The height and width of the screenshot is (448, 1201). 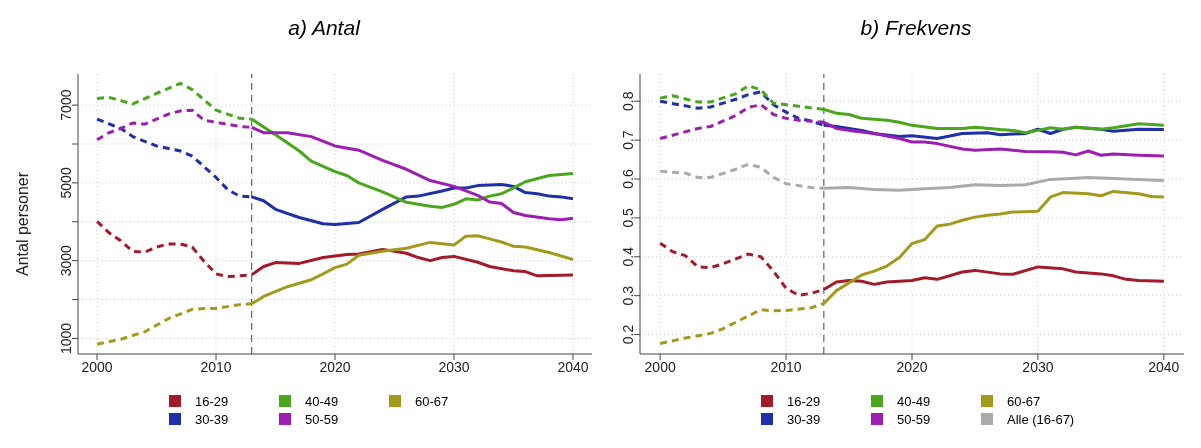 I want to click on y-tick-label: 0.7, so click(x=627, y=140).